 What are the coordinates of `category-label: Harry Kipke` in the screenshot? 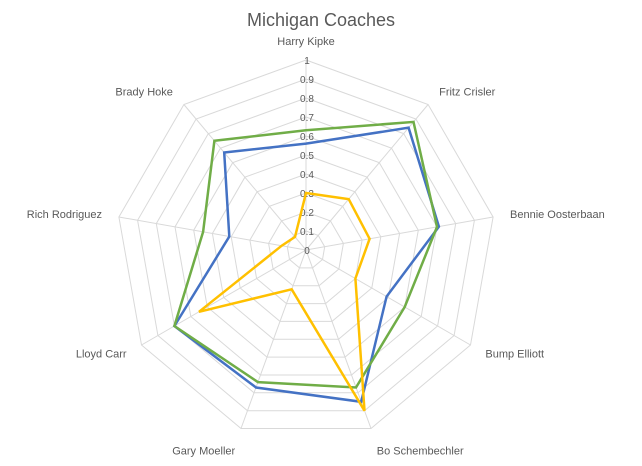 It's located at (305, 42).